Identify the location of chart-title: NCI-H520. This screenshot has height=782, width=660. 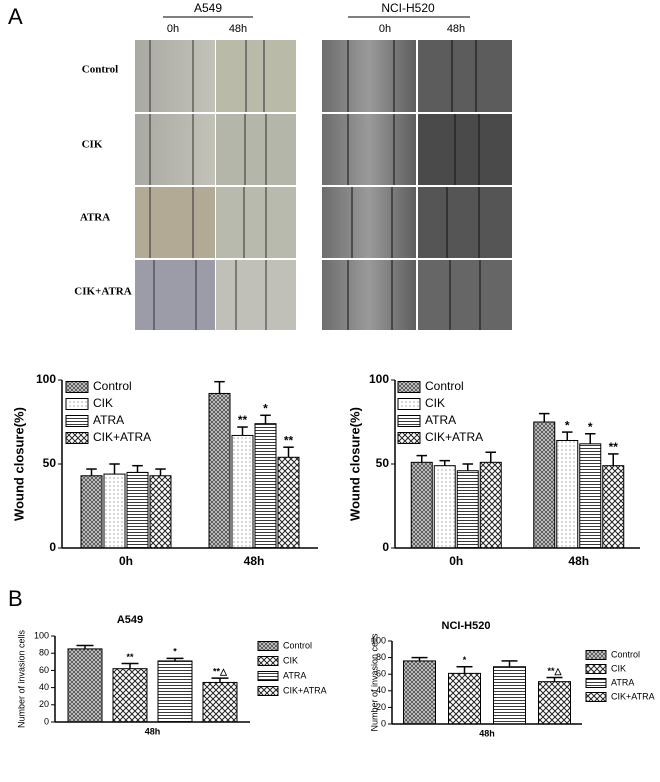
(466, 626).